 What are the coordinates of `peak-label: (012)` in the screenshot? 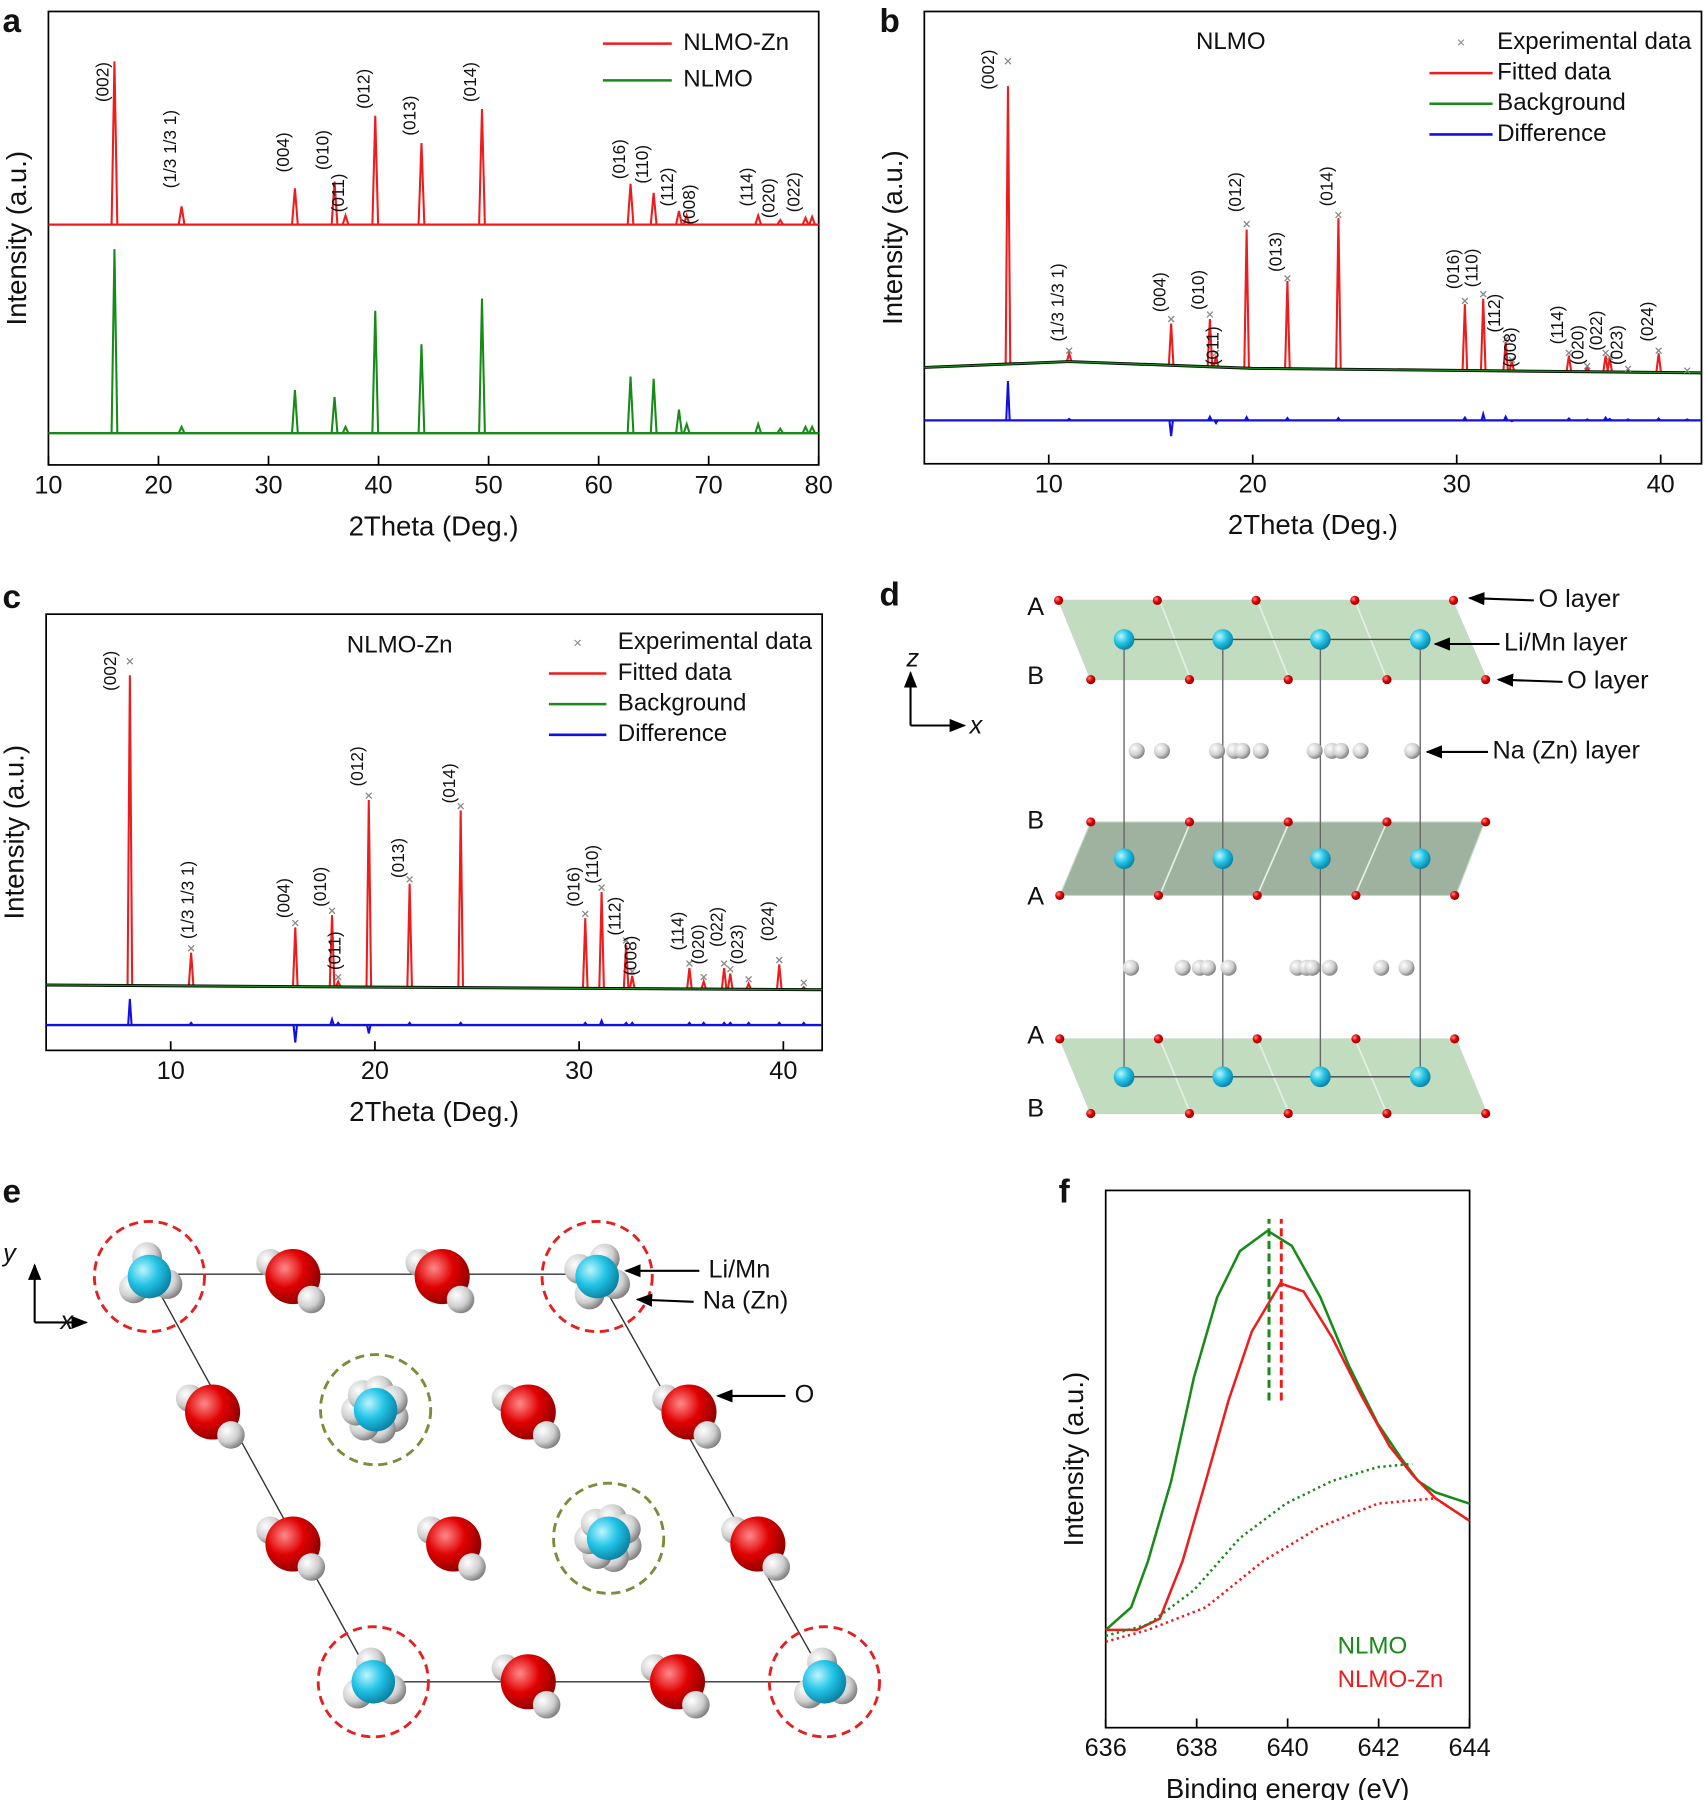 It's located at (357, 766).